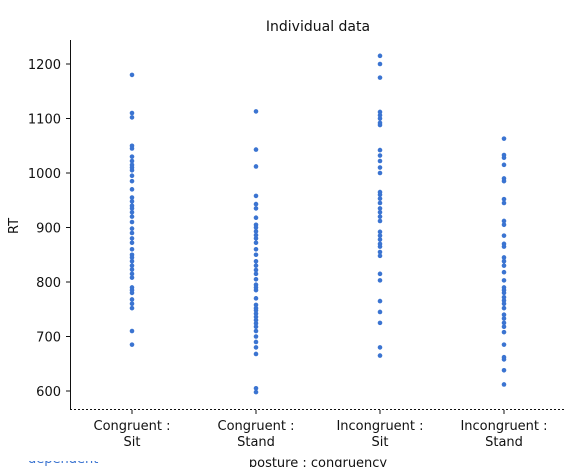 The width and height of the screenshot is (576, 467). I want to click on y-tick-label: 700, so click(48, 338).